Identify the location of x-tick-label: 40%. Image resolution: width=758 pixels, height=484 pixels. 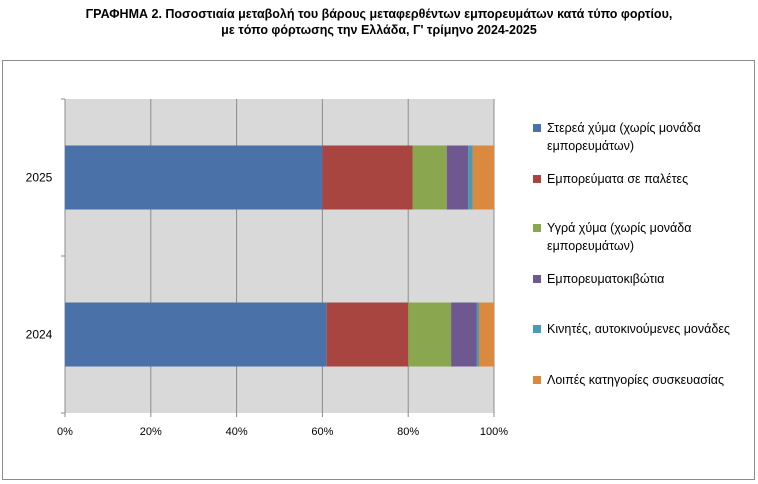
(237, 432).